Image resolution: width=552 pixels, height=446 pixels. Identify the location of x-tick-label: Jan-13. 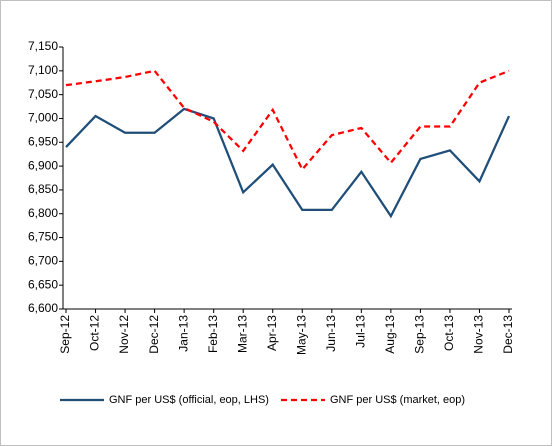
(183, 333).